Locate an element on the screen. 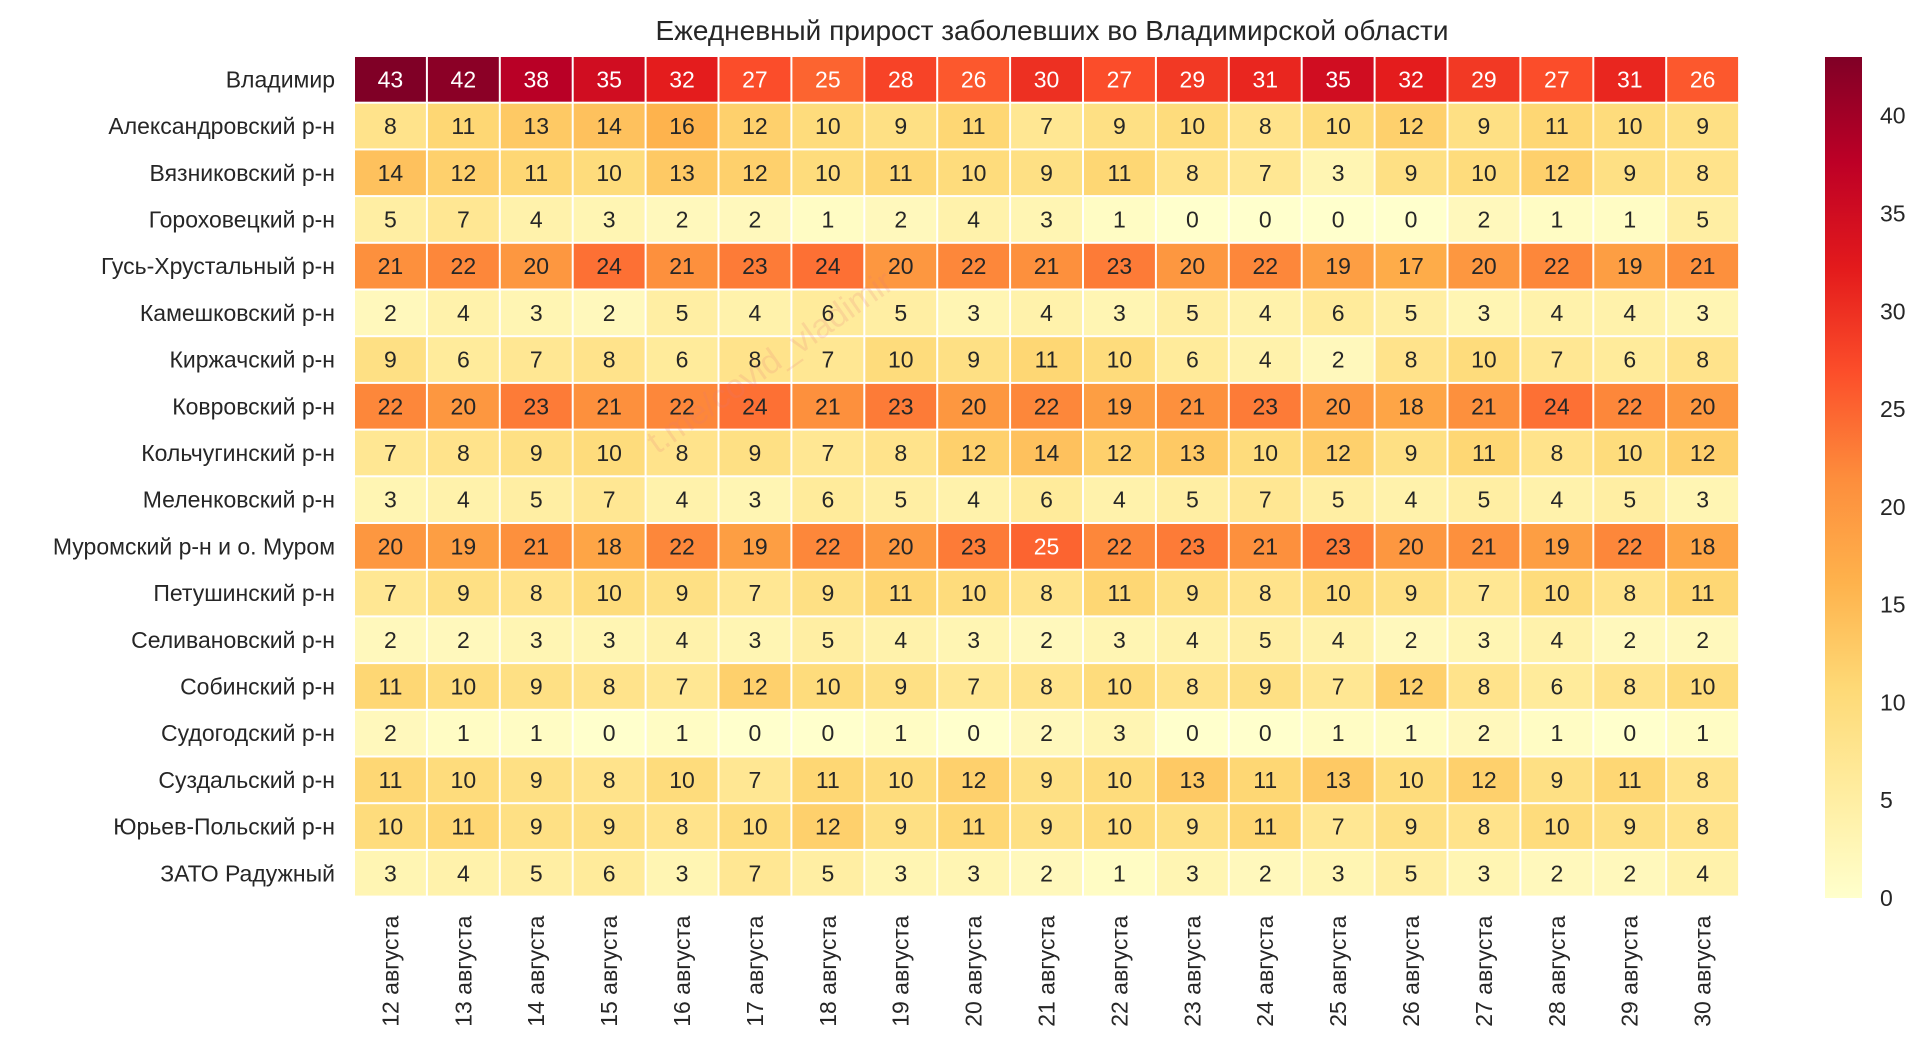 The height and width of the screenshot is (1061, 1920). cell-value-label: 0 is located at coordinates (609, 733).